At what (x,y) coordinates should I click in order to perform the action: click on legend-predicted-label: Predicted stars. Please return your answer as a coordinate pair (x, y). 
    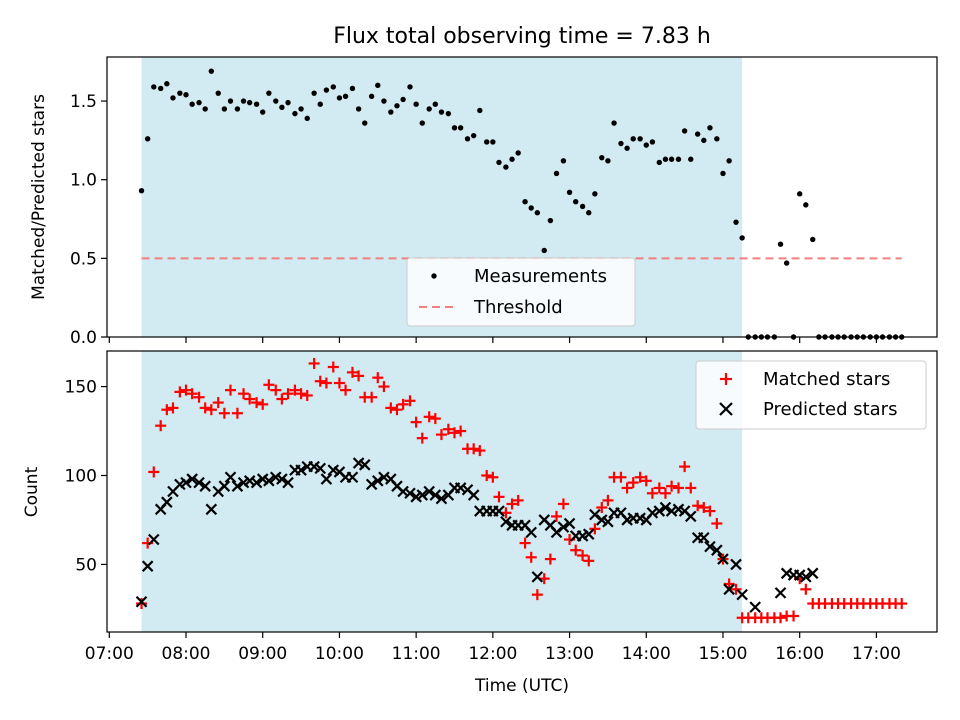
    Looking at the image, I should click on (830, 409).